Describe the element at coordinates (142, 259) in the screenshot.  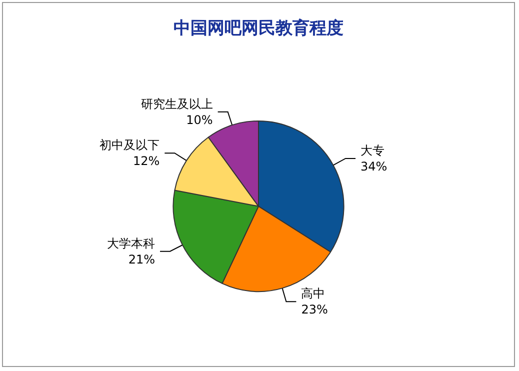
I see `data-label: 21%` at that location.